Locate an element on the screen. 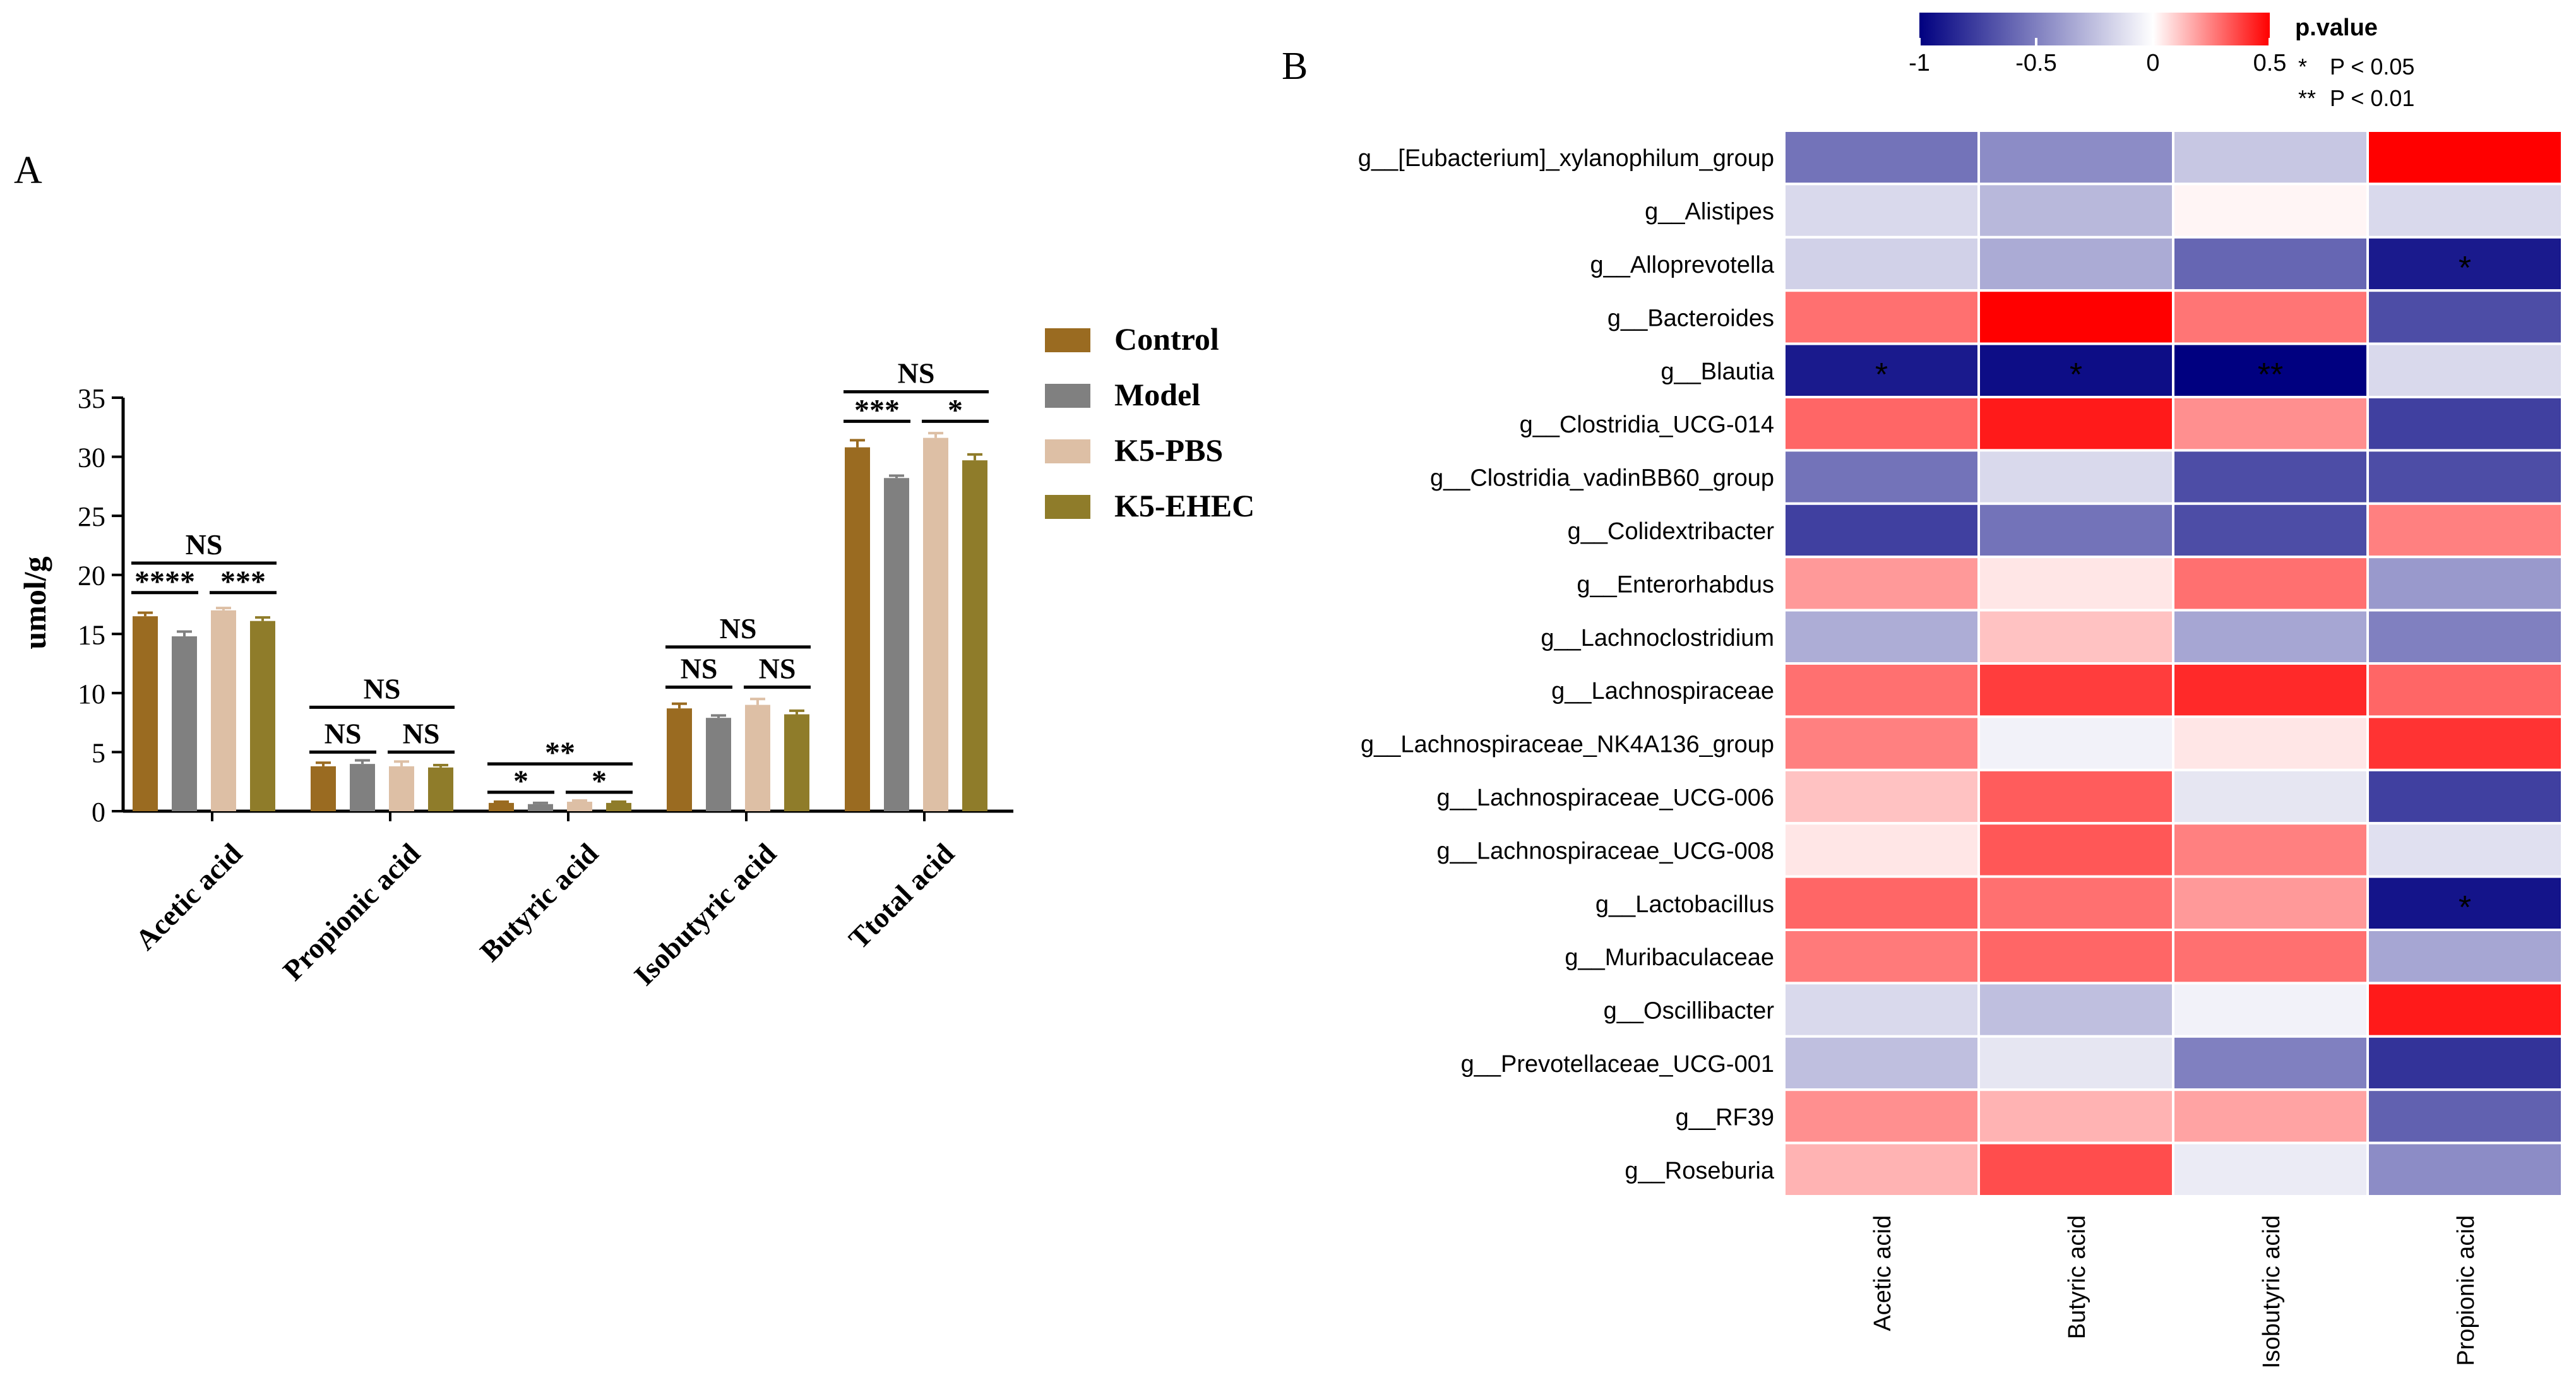 This screenshot has height=1397, width=2576. heatmap-significance-marks: ** * *** is located at coordinates (2173, 588).